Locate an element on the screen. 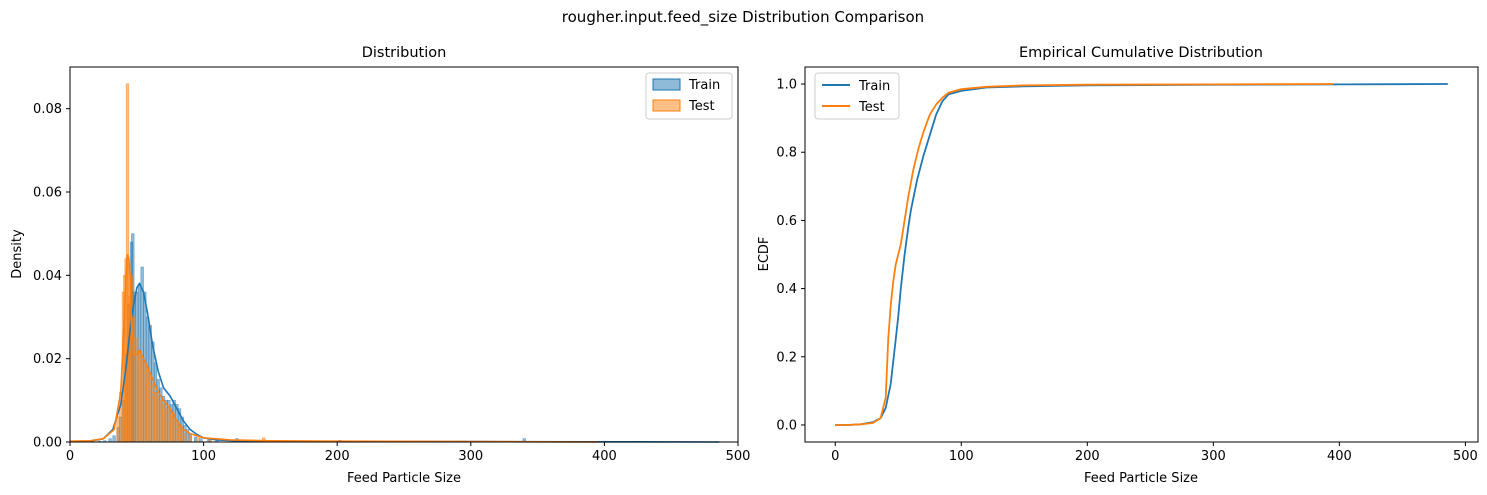 This screenshot has height=495, width=1487. distribution-legend: Train Test is located at coordinates (689, 96).